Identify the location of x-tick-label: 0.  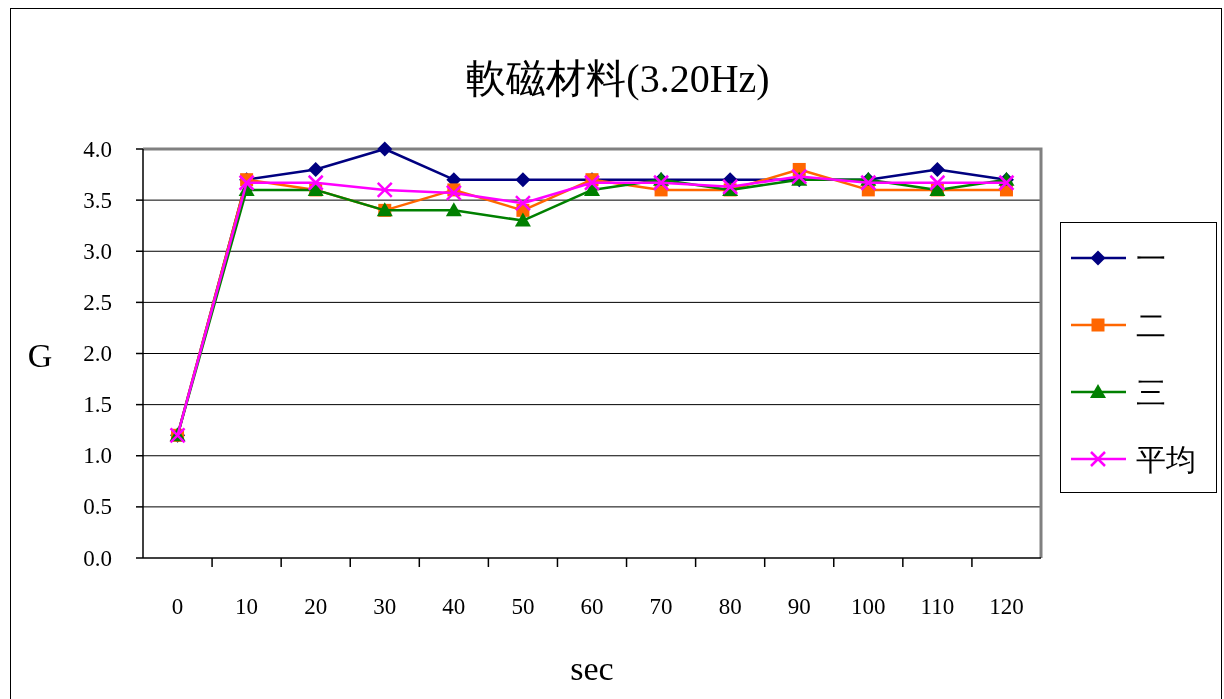
(177, 606).